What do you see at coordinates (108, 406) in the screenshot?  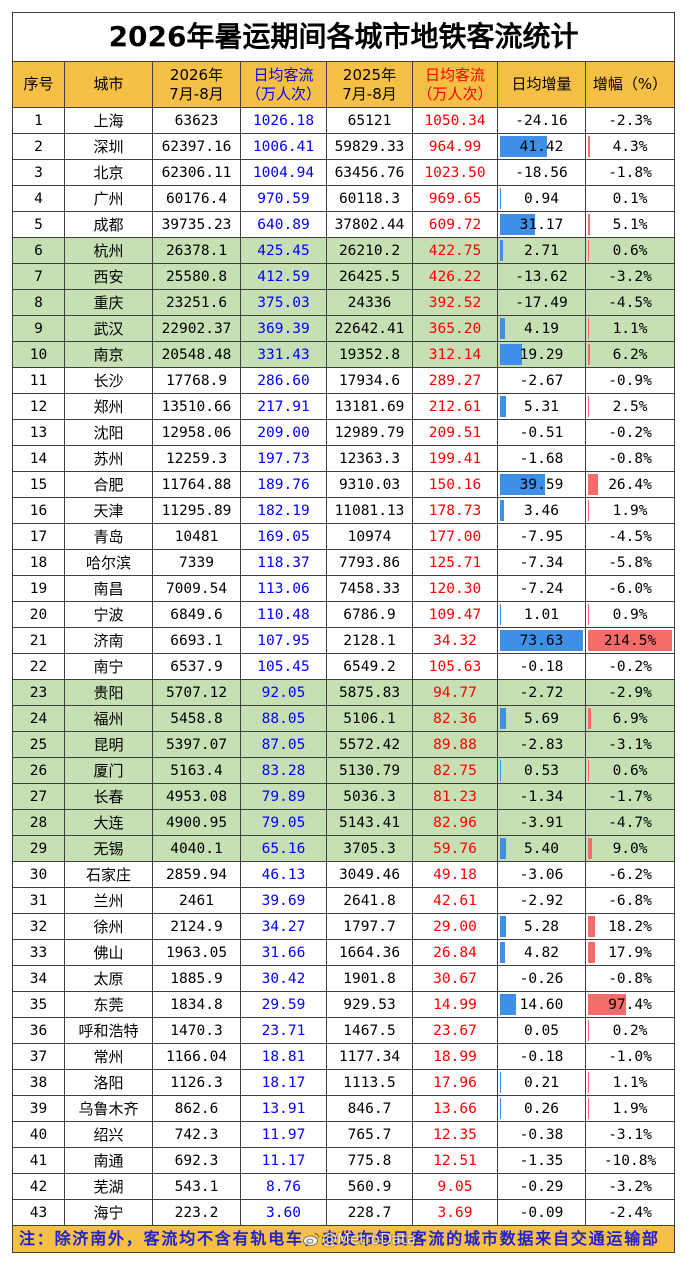 I see `cell-city-value: 郑州` at bounding box center [108, 406].